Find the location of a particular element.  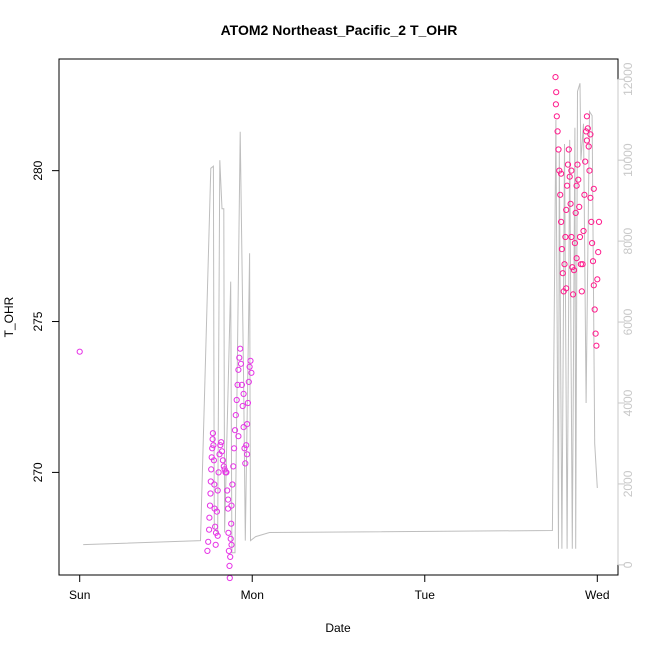

y-tick-label: 275 is located at coordinates (38, 321).